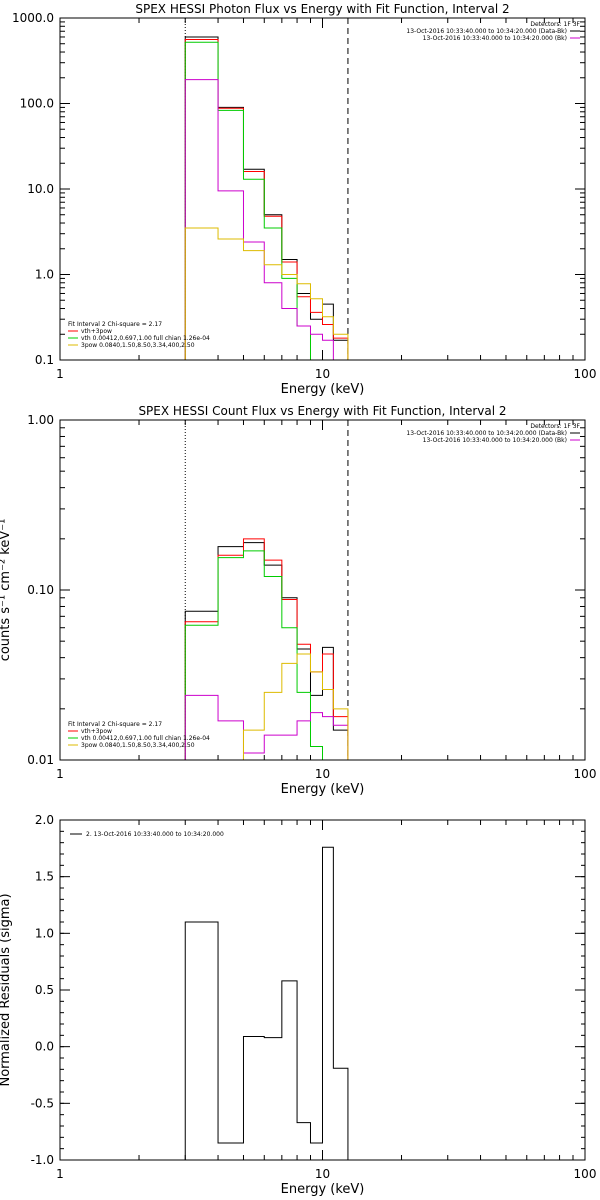  What do you see at coordinates (42, 1160) in the screenshot?
I see `y-tick-label: -1.0` at bounding box center [42, 1160].